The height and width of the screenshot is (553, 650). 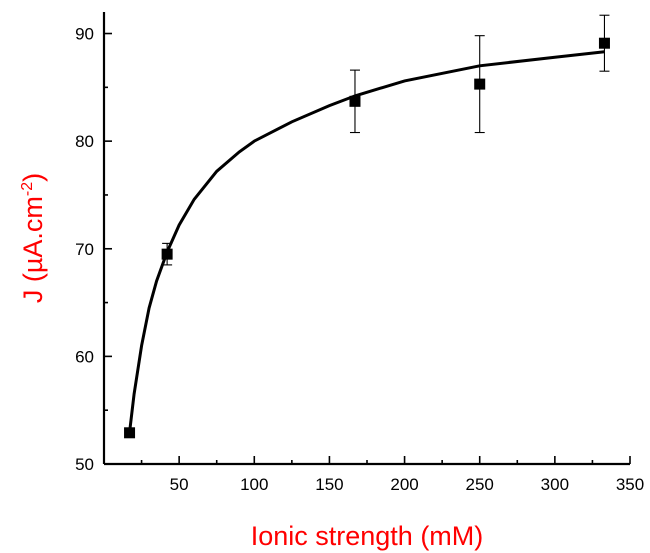 I want to click on y-axis-title-sup: -2, so click(x=27, y=189).